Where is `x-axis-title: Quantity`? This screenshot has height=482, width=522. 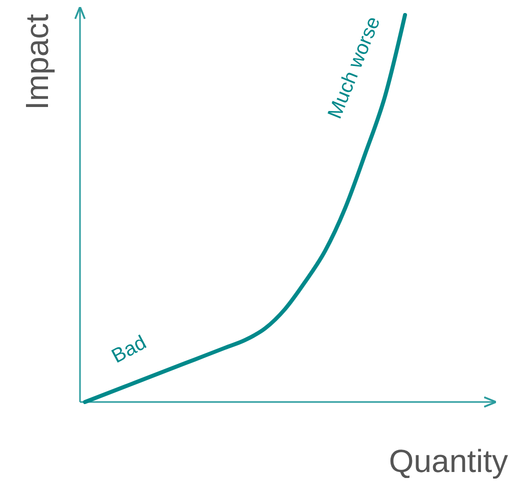
x-axis-title: Quantity is located at coordinates (448, 461).